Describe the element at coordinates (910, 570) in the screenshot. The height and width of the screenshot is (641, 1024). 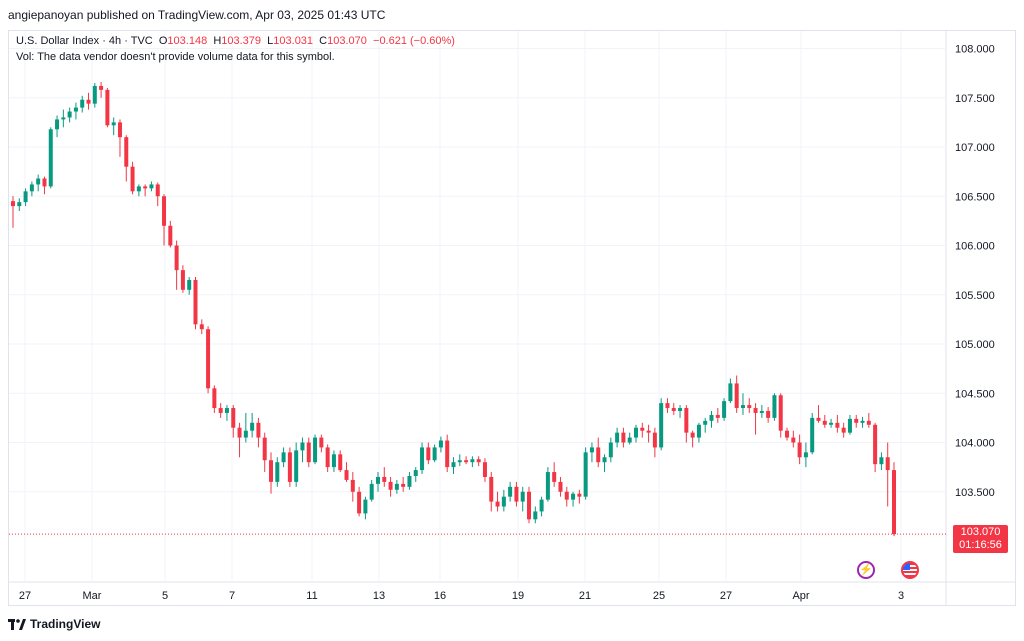
I see `us-flag-event-icon` at that location.